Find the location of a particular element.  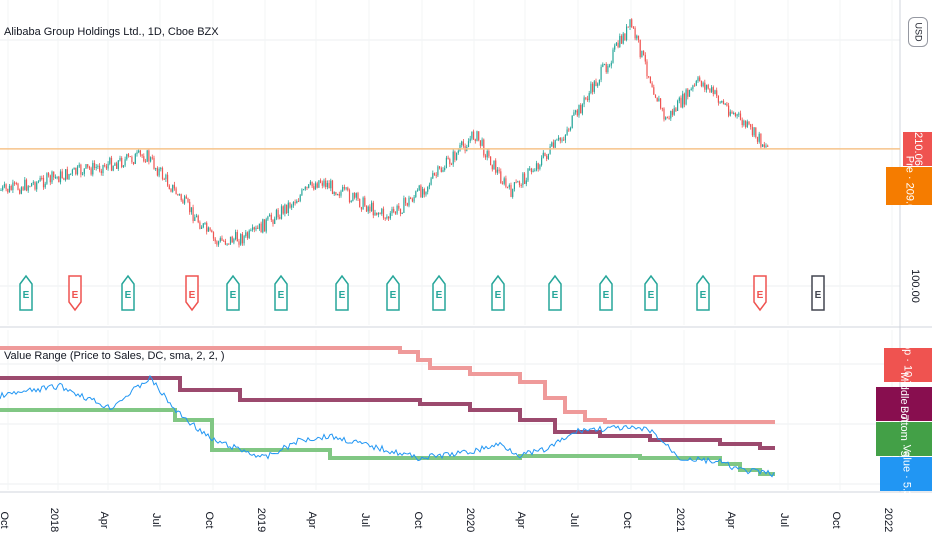

earnings-marker-8: E is located at coordinates (439, 292).